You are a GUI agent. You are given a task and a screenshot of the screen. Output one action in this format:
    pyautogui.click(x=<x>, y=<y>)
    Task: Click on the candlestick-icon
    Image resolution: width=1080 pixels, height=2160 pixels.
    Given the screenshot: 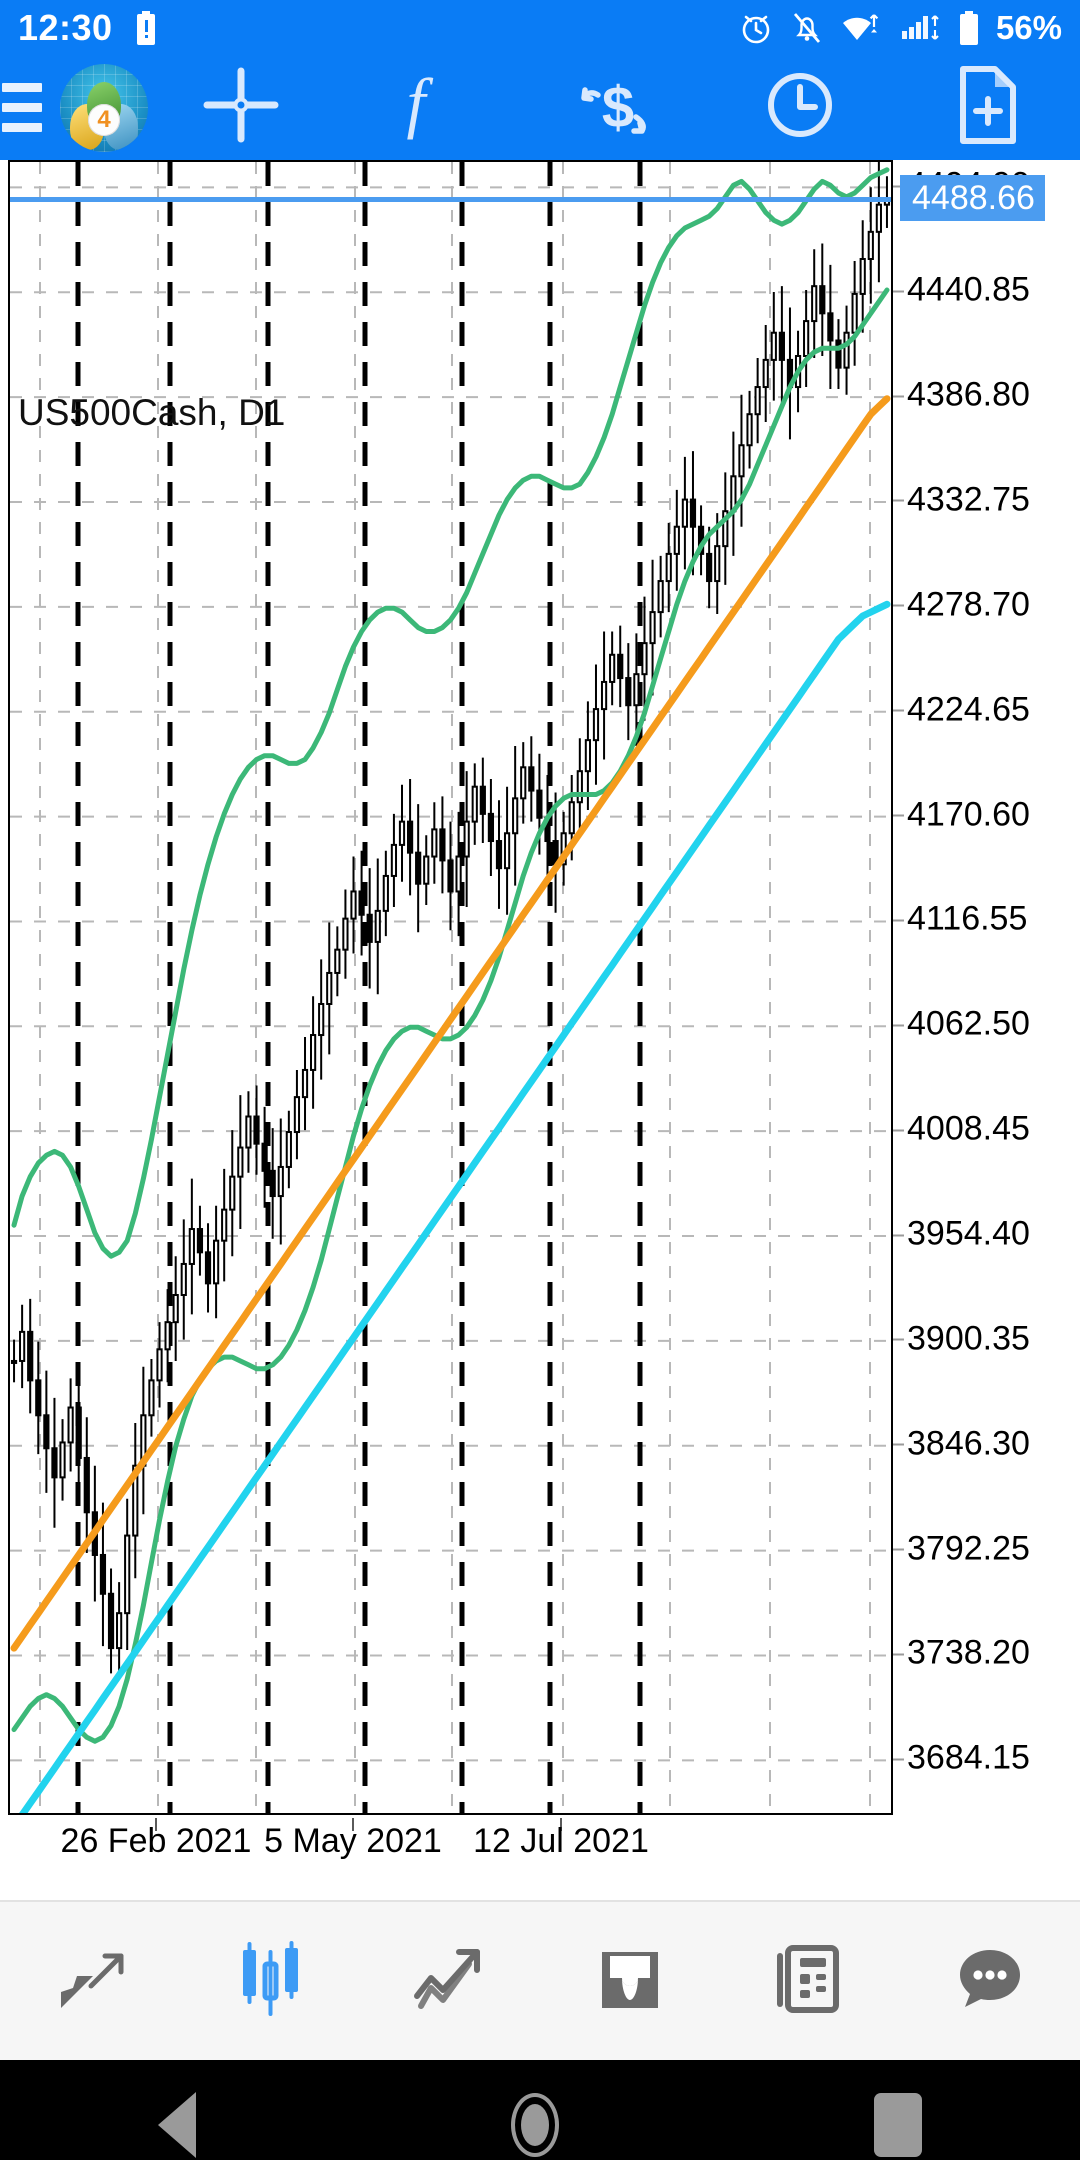 What is the action you would take?
    pyautogui.click(x=270, y=1981)
    